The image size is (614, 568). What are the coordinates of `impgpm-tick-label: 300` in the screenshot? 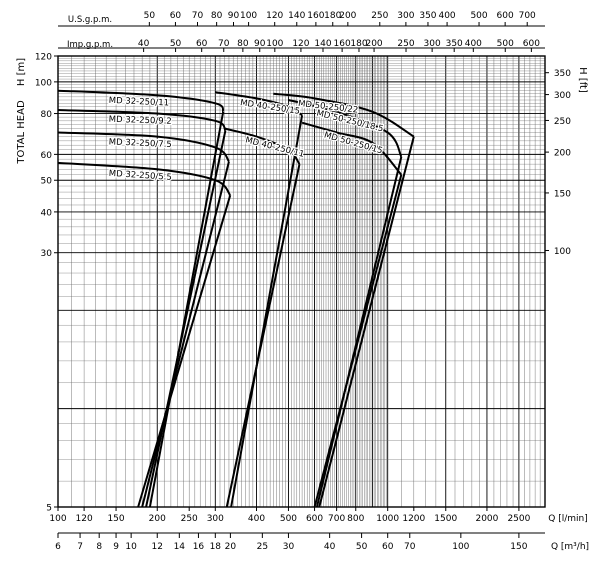 It's located at (432, 44).